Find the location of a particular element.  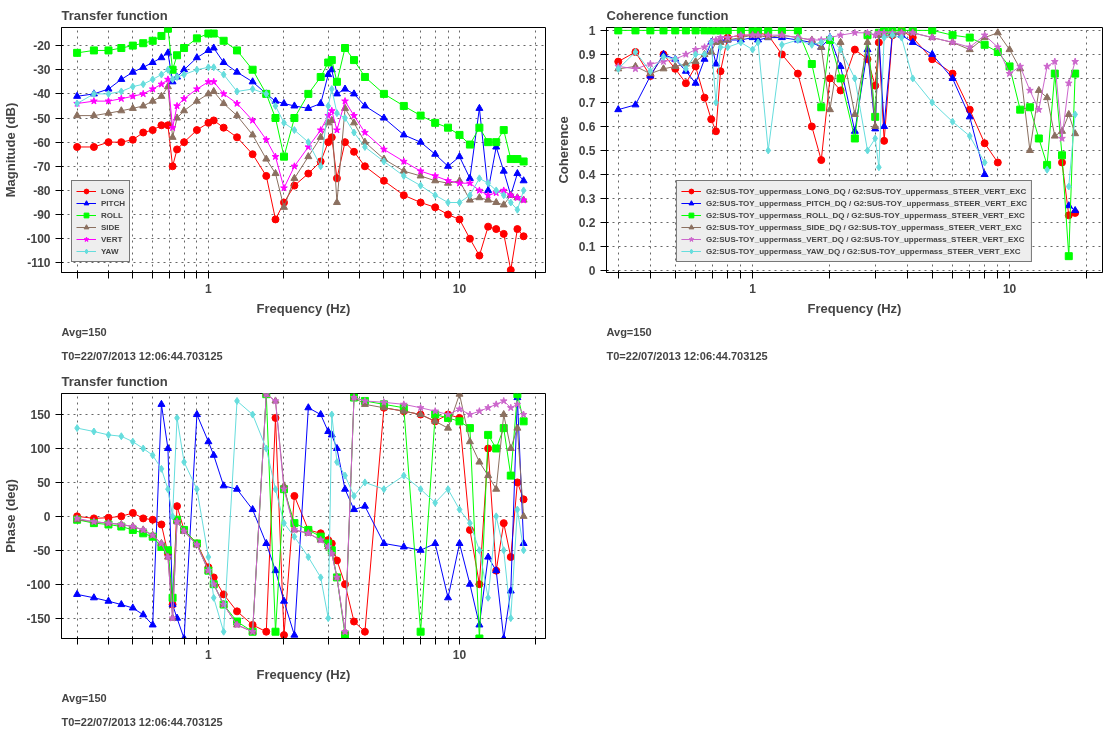

y-tick-label: -60 is located at coordinates (42, 142).